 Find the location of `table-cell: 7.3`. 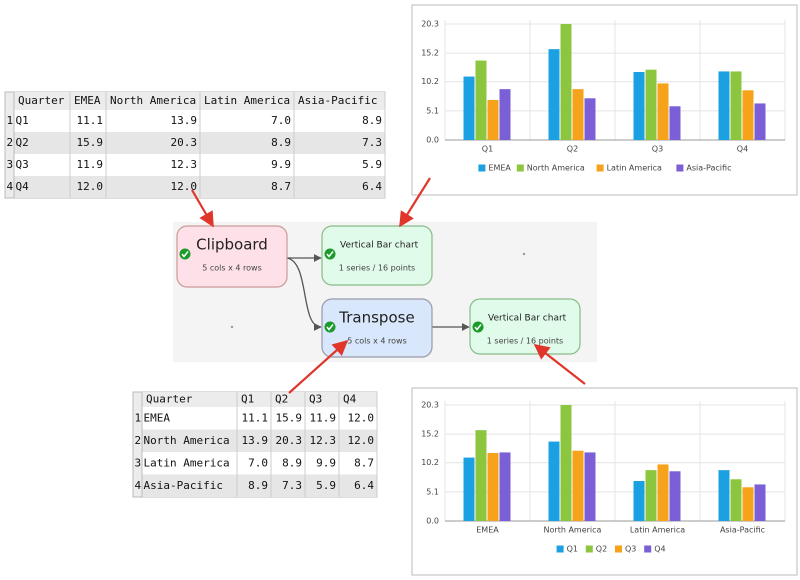

table-cell: 7.3 is located at coordinates (292, 485).